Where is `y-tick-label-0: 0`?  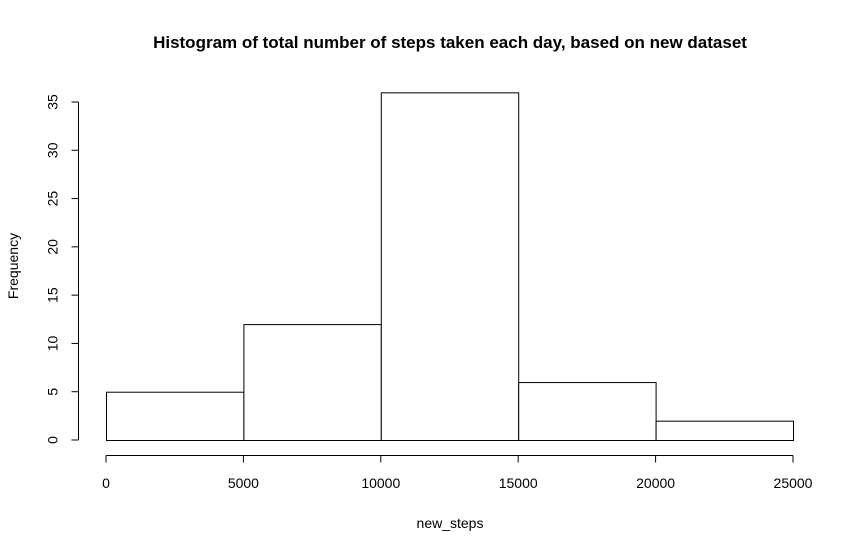 y-tick-label-0: 0 is located at coordinates (53, 440).